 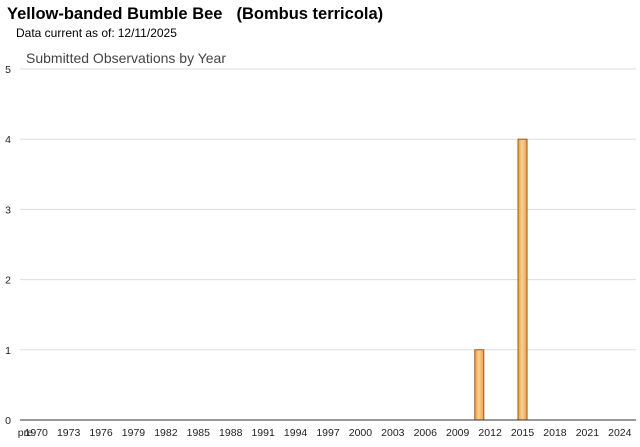 What do you see at coordinates (8, 140) in the screenshot?
I see `y-tick-label: 4` at bounding box center [8, 140].